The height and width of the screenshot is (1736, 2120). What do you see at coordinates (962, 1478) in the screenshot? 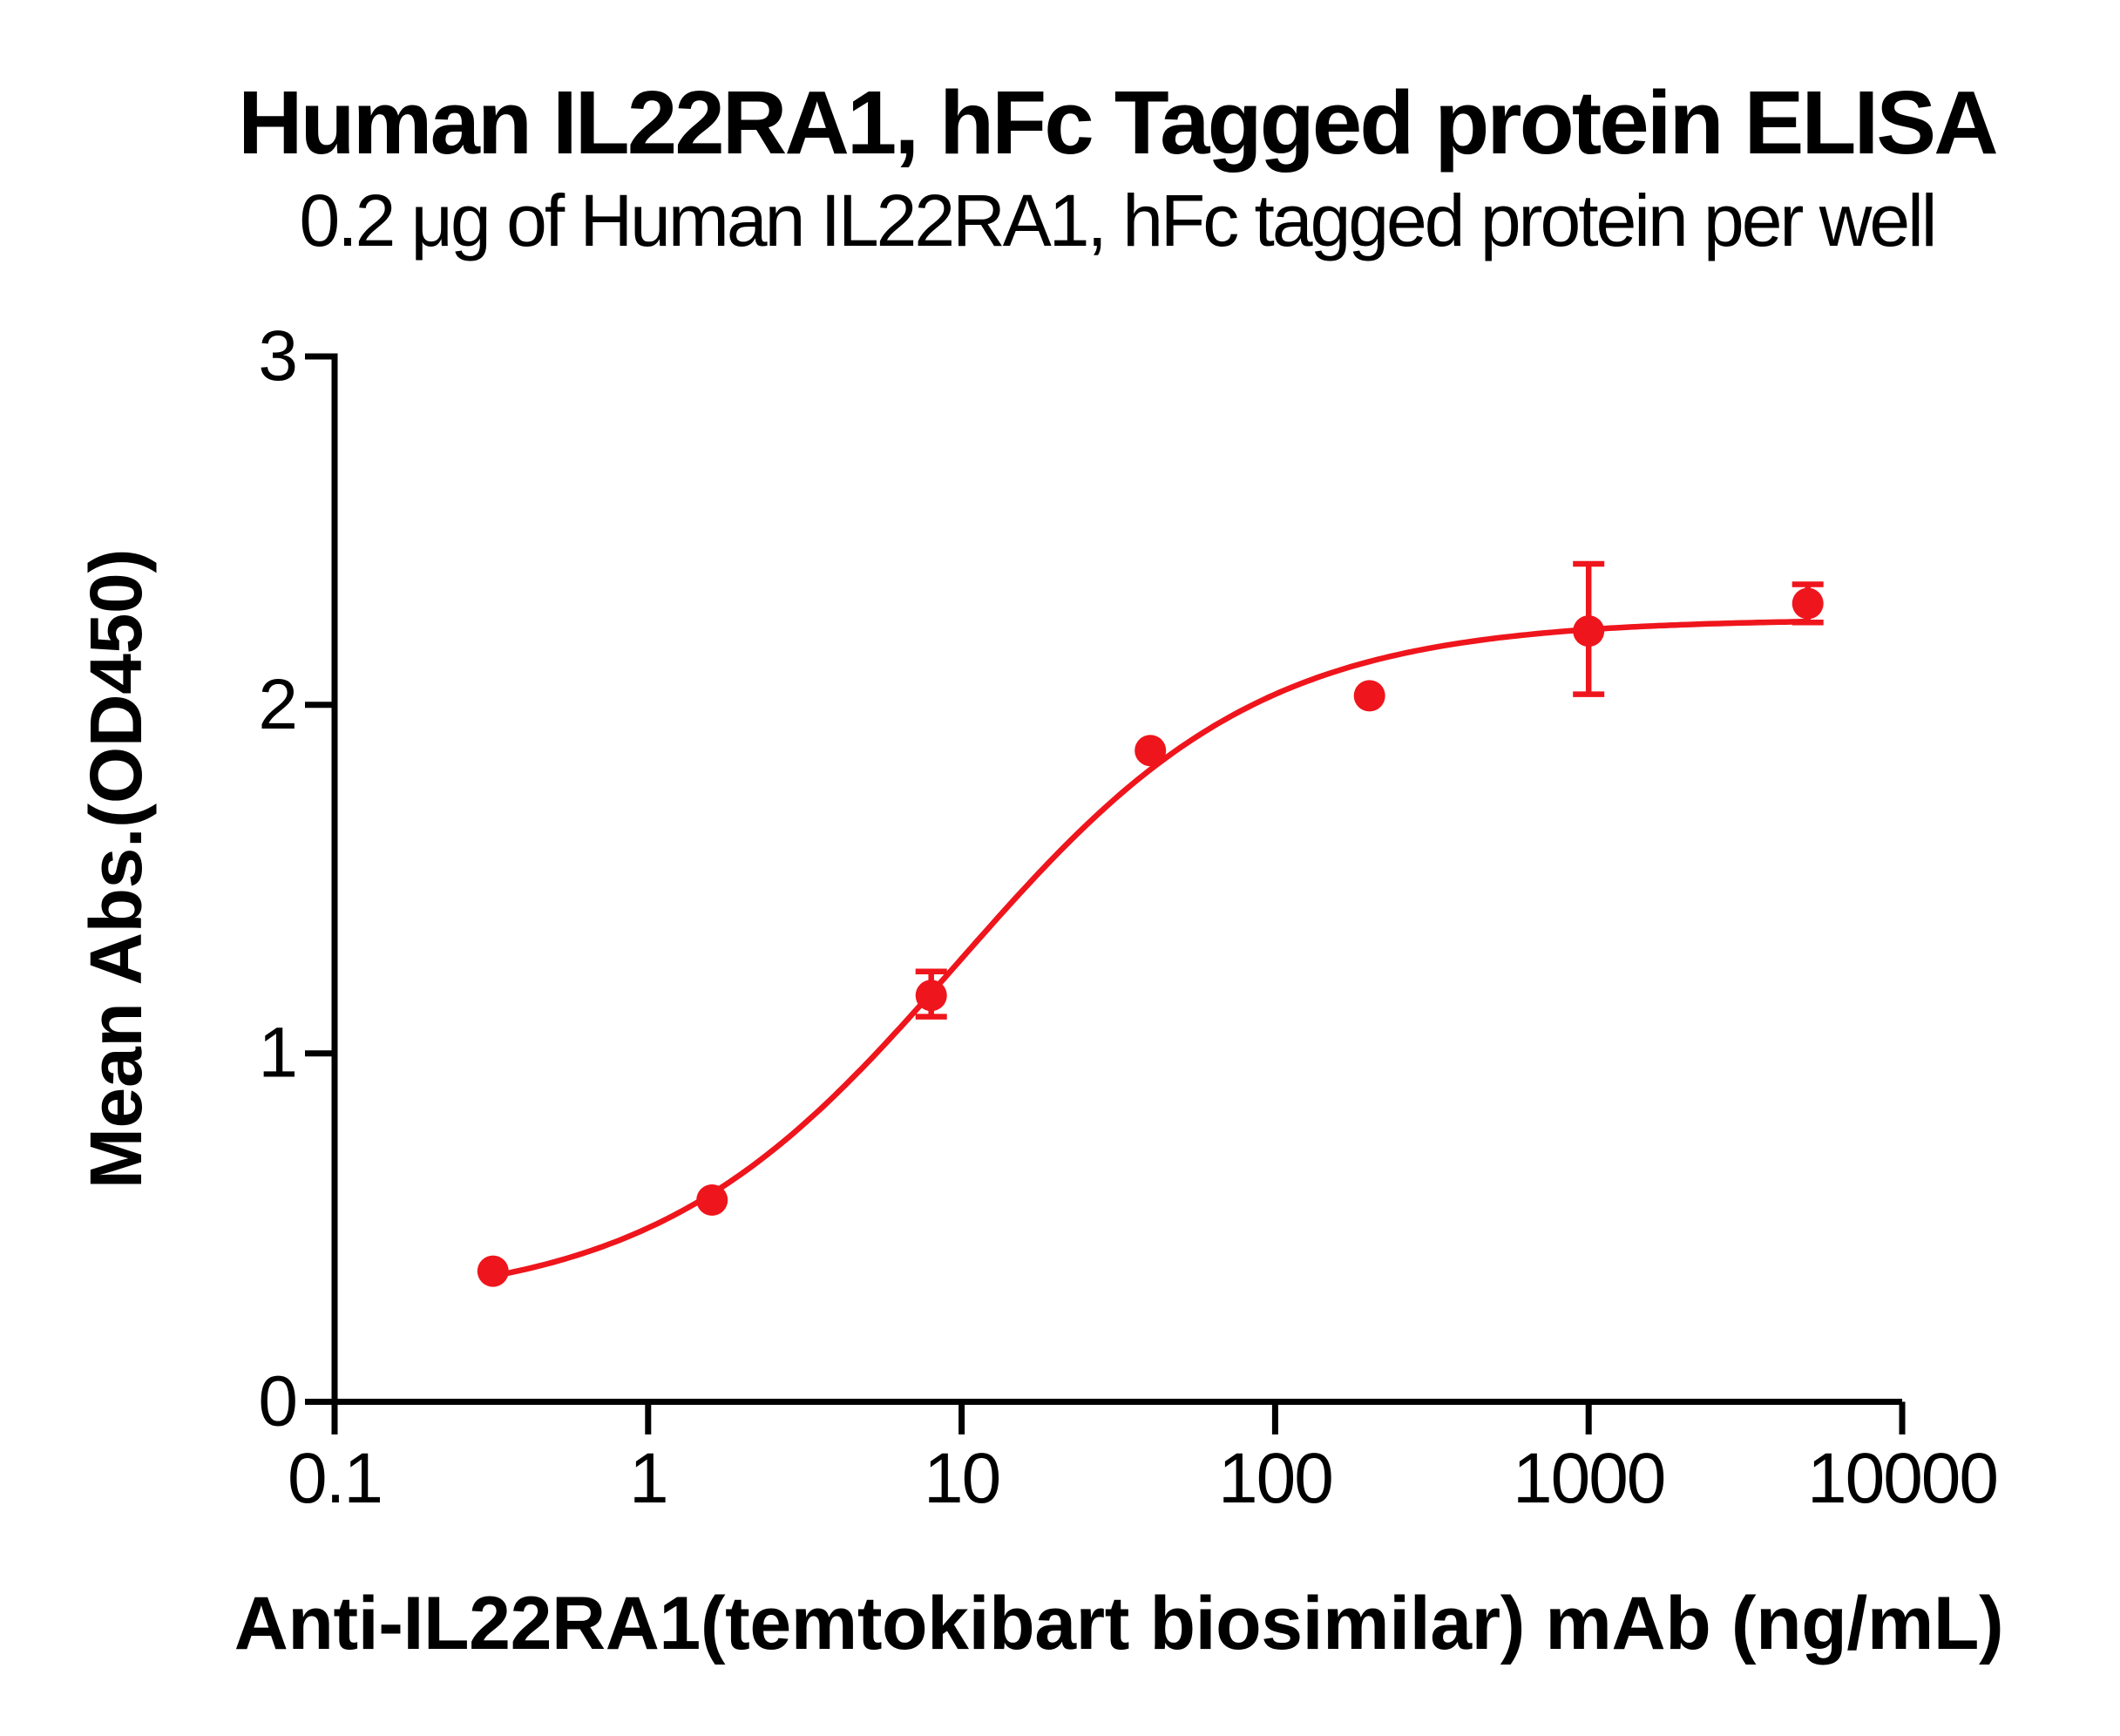
I see `svg-text: 10` at bounding box center [962, 1478].